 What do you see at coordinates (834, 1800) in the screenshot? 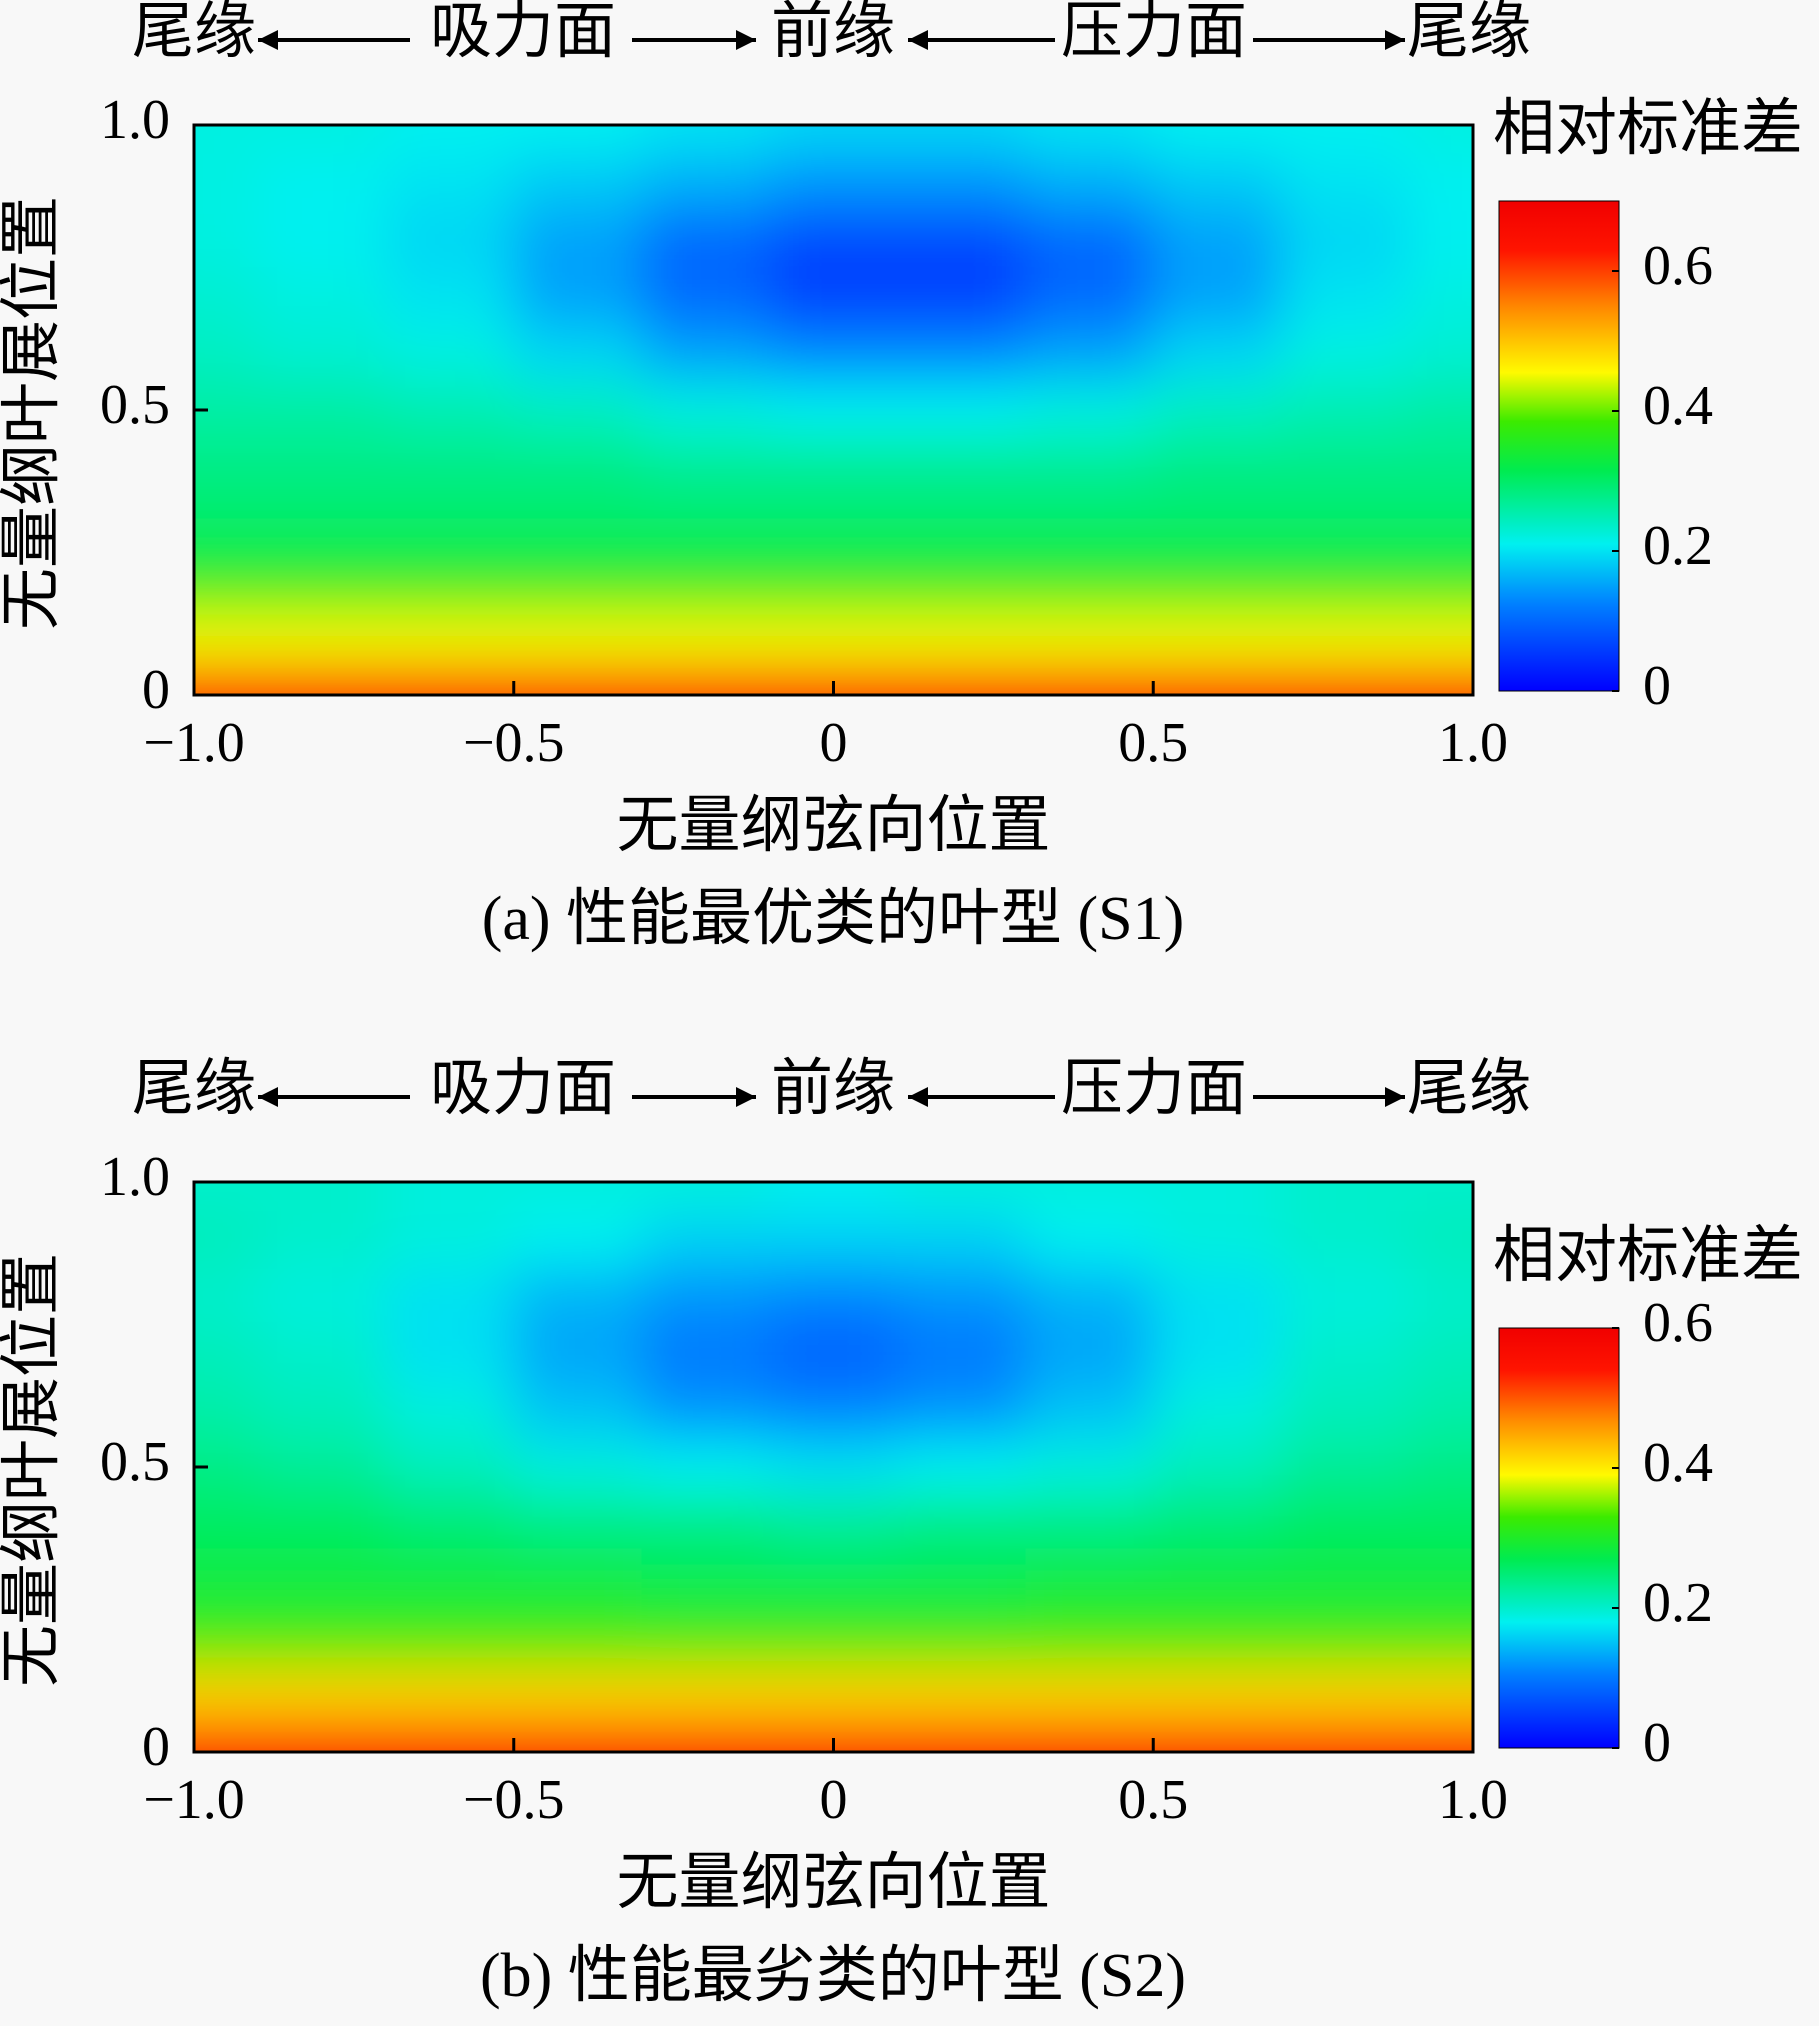
I see `x-tick-label: 0` at bounding box center [834, 1800].